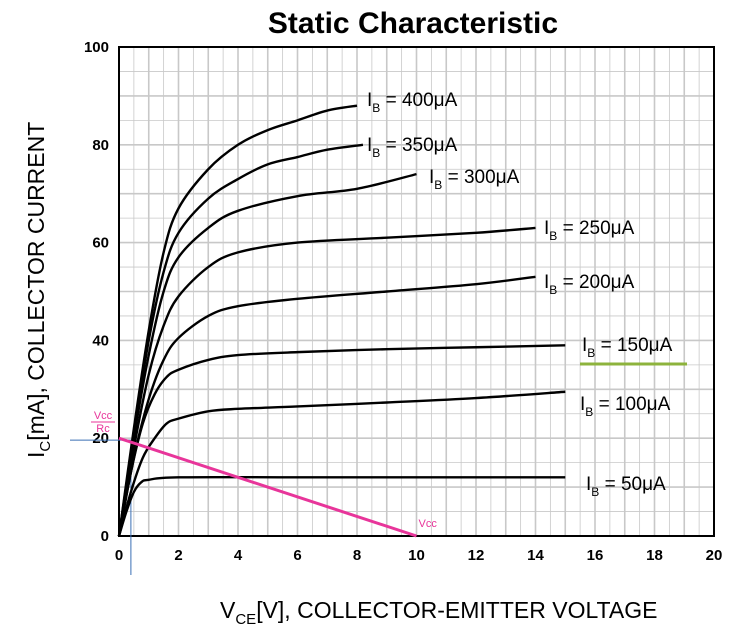  Describe the element at coordinates (412, 147) in the screenshot. I see `series-label-350μA: IB = 350μA` at that location.